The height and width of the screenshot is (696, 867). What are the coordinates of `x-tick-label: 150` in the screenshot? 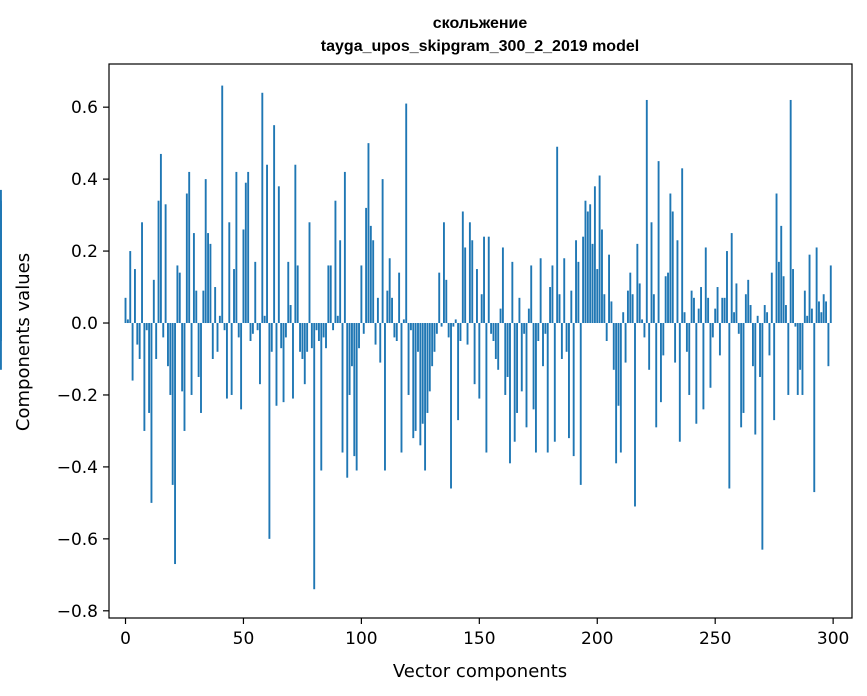 It's located at (479, 639).